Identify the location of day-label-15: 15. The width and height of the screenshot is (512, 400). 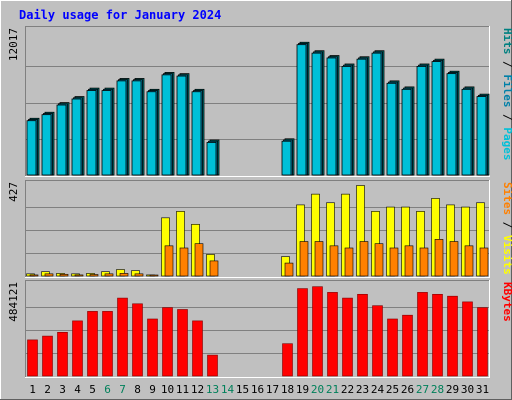
(242, 389).